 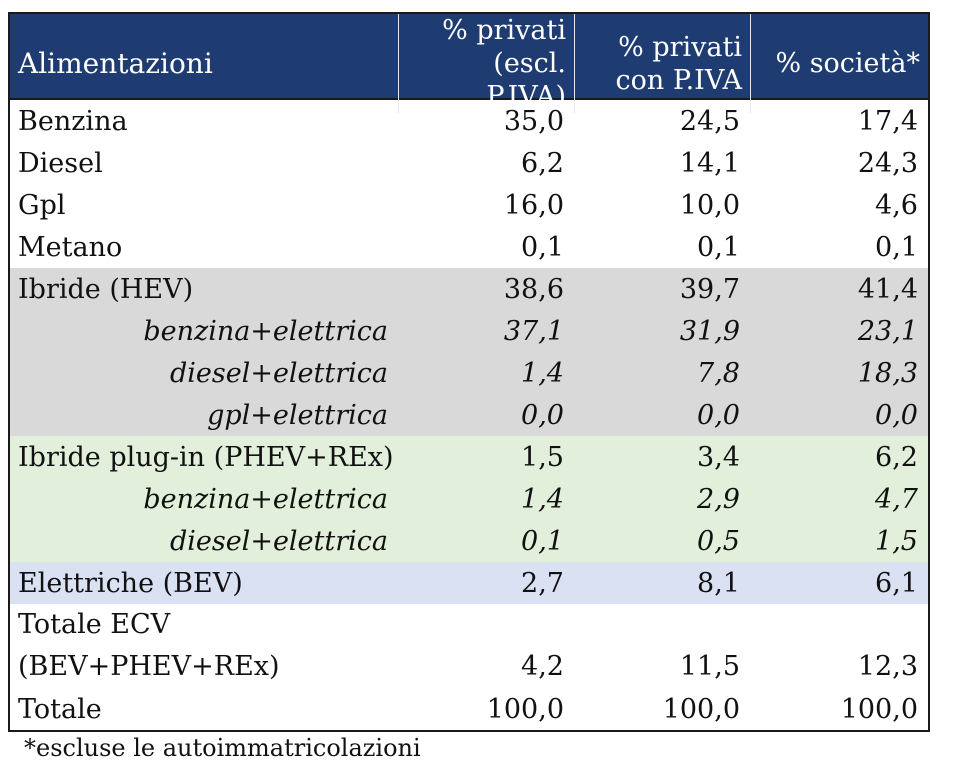 What do you see at coordinates (887, 121) in the screenshot?
I see `cell-value: 17,4` at bounding box center [887, 121].